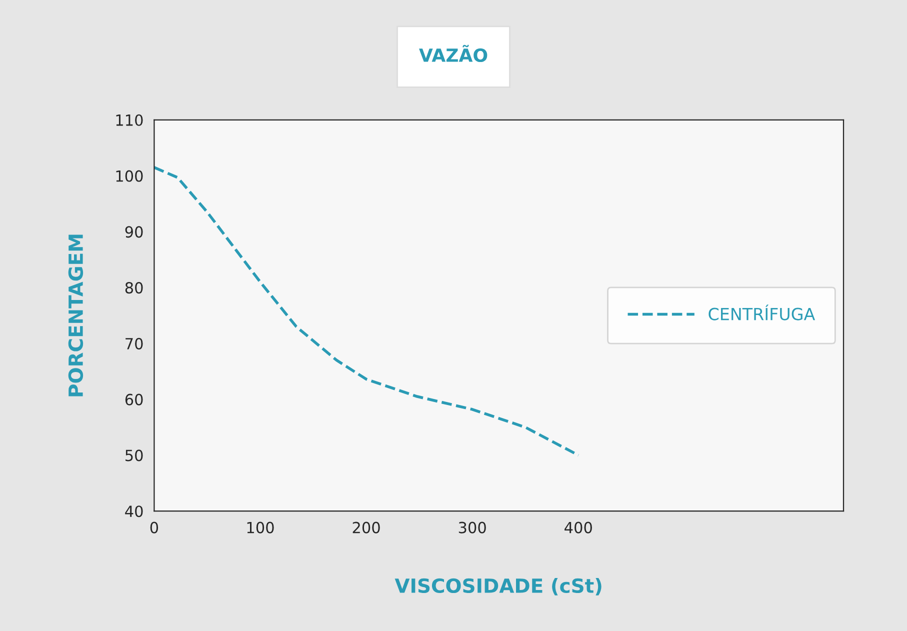  I want to click on legend-label: CENTRÍFUGA, so click(762, 312).